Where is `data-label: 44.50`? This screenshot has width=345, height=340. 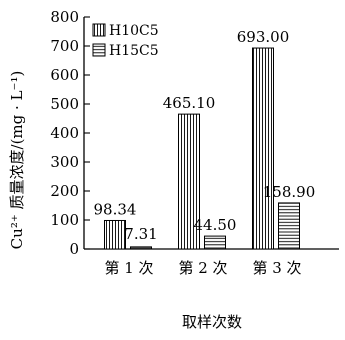
data-label: 44.50 is located at coordinates (215, 225).